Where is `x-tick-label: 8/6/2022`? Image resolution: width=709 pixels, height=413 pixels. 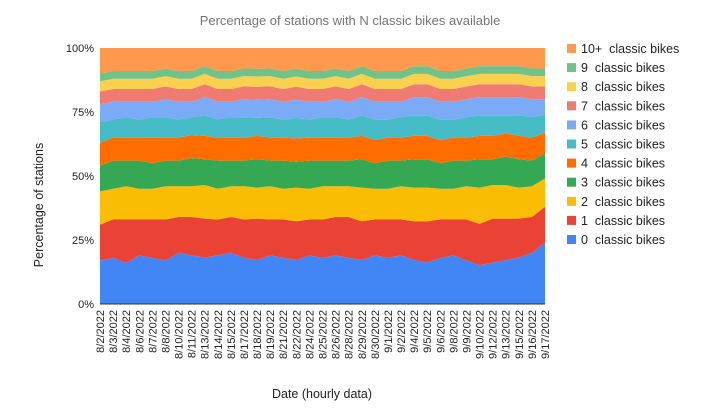 x-tick-label: 8/6/2022 is located at coordinates (140, 331).